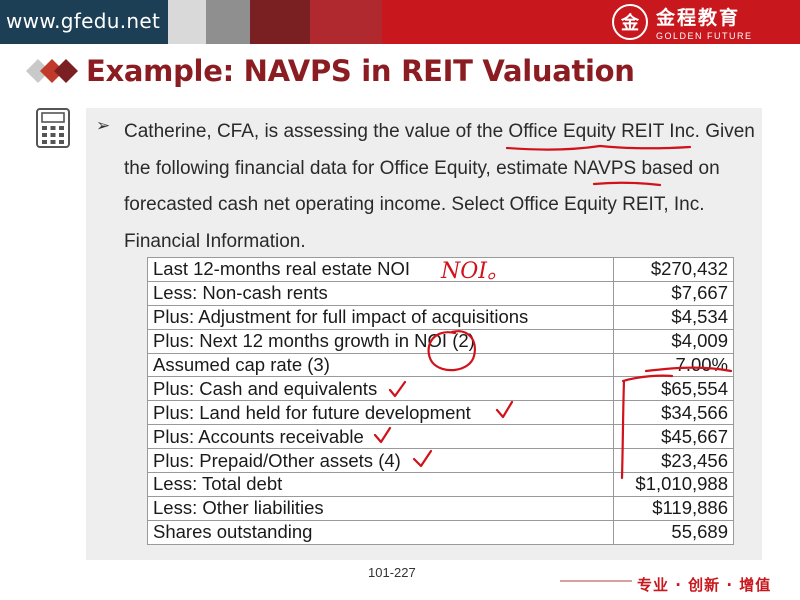 The width and height of the screenshot is (800, 600). What do you see at coordinates (360, 71) in the screenshot?
I see `slide-title: Example: NAVPS in REIT Valuation` at bounding box center [360, 71].